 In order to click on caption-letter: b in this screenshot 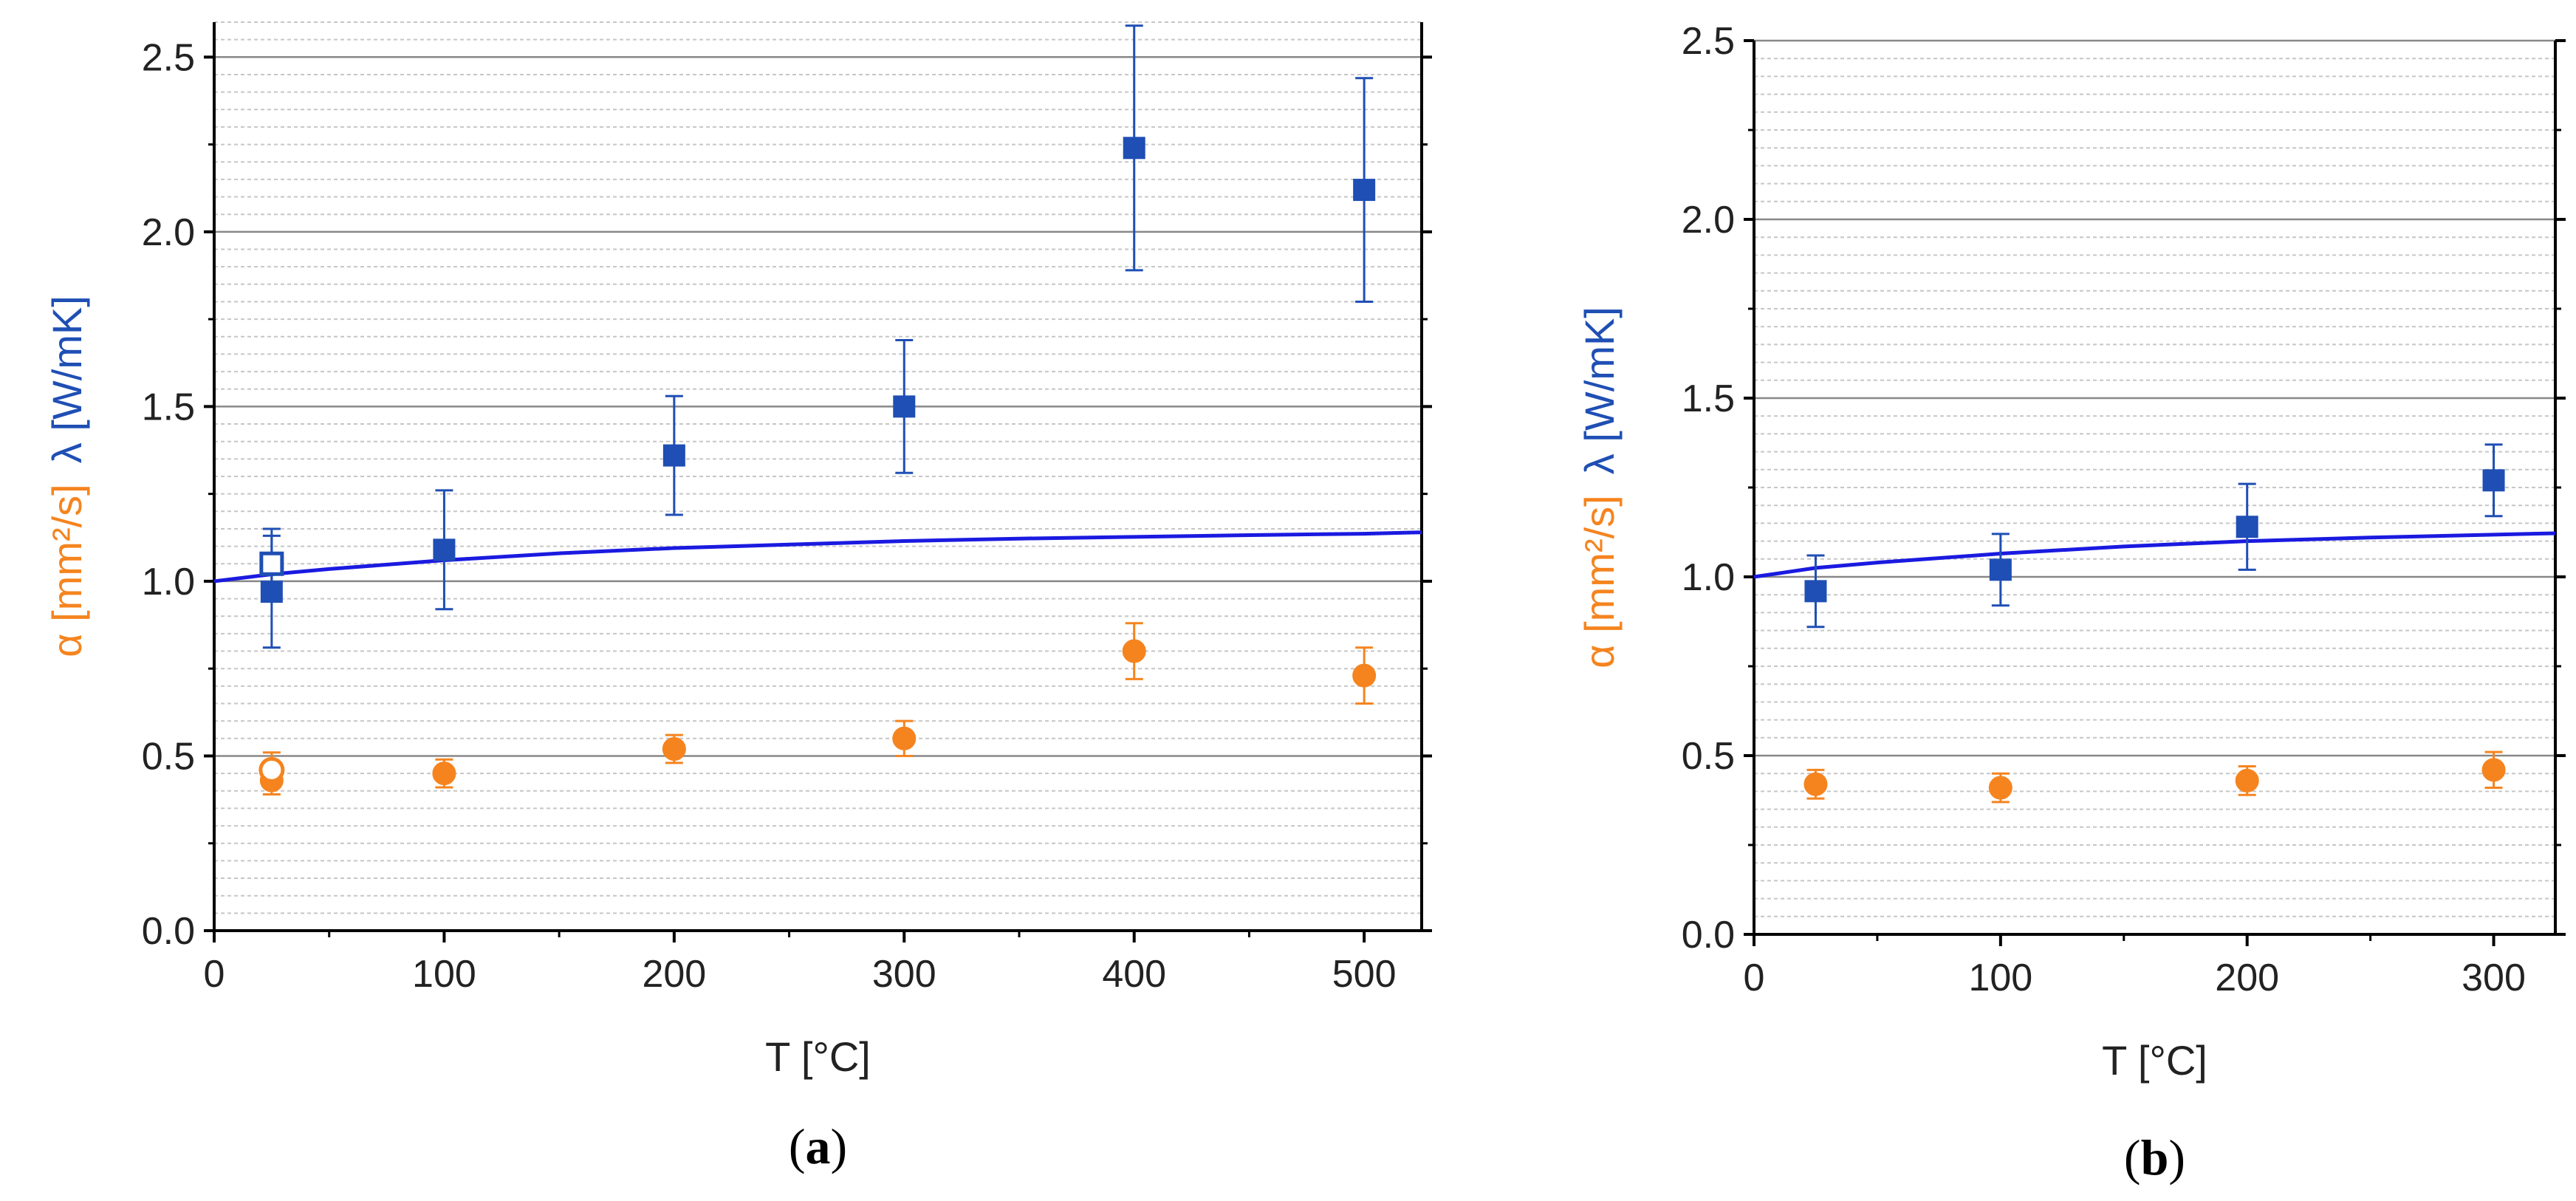, I will do `click(2155, 1157)`.